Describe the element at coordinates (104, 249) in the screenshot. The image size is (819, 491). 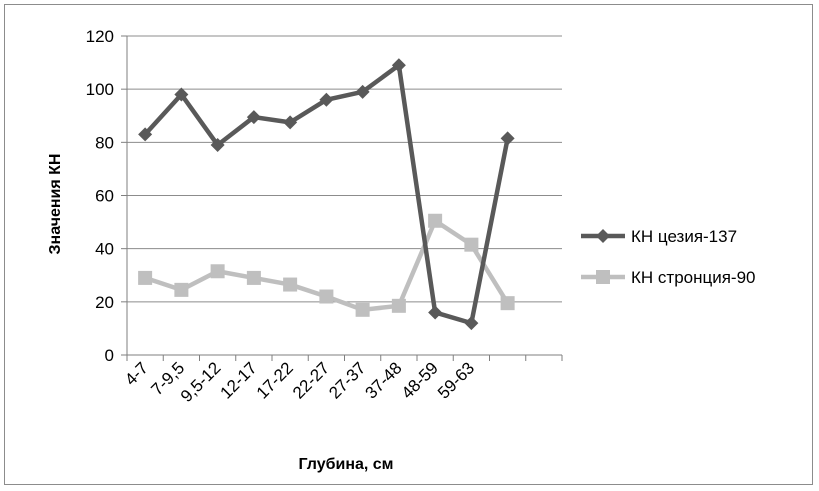
I see `y-tick-label: 40` at that location.